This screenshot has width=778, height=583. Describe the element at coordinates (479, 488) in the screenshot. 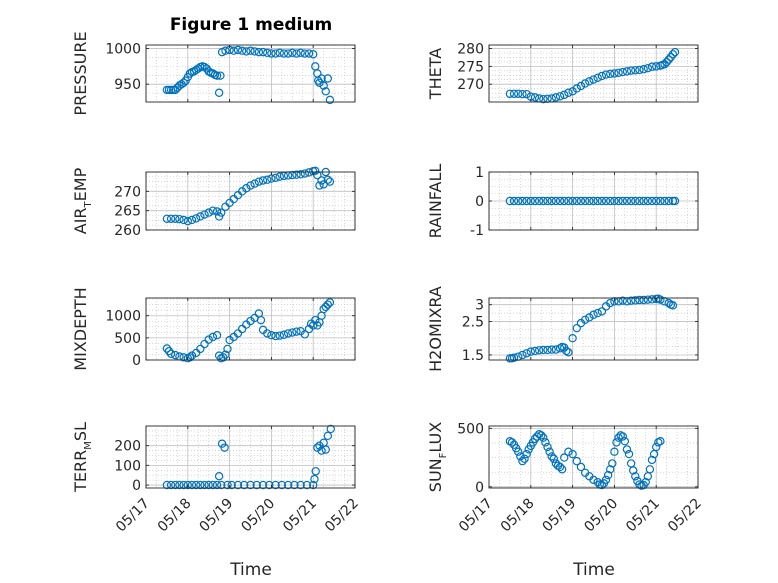

I see `y-tick-label: 0` at that location.